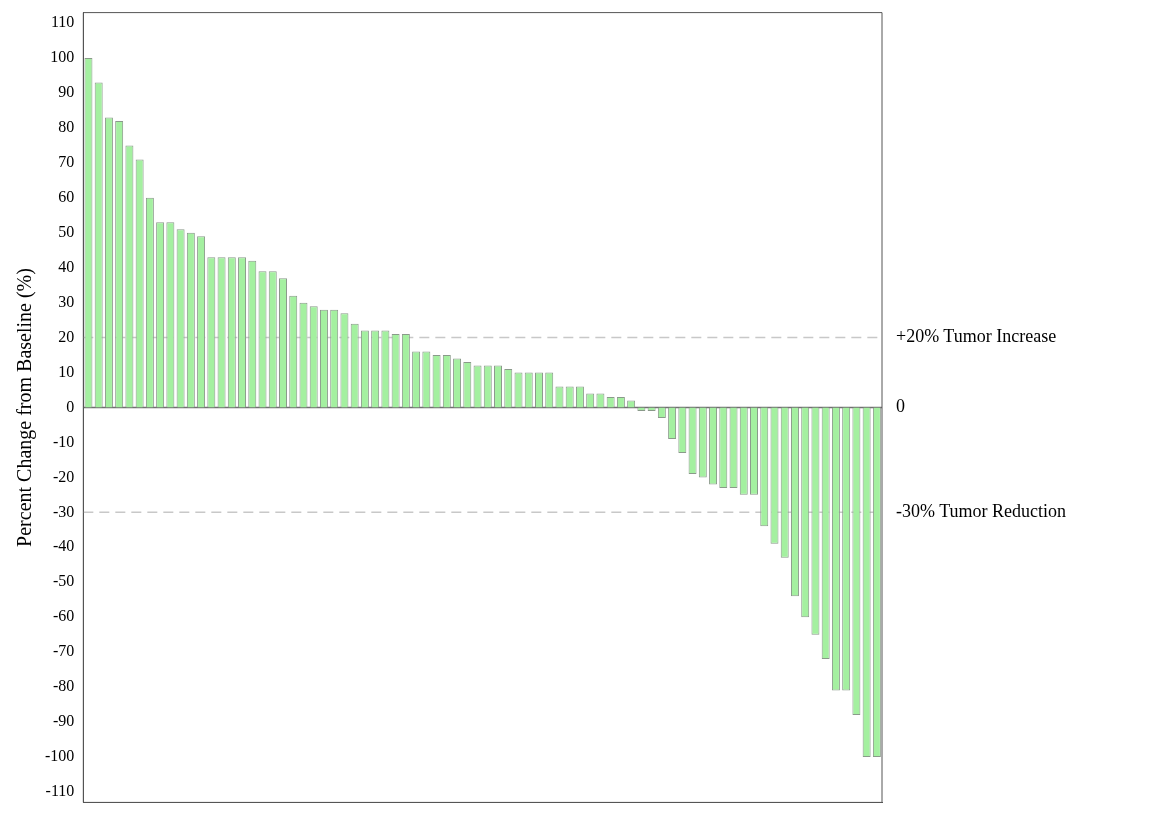 Image resolution: width=1152 pixels, height=815 pixels. I want to click on y-tick-label: -100, so click(60, 756).